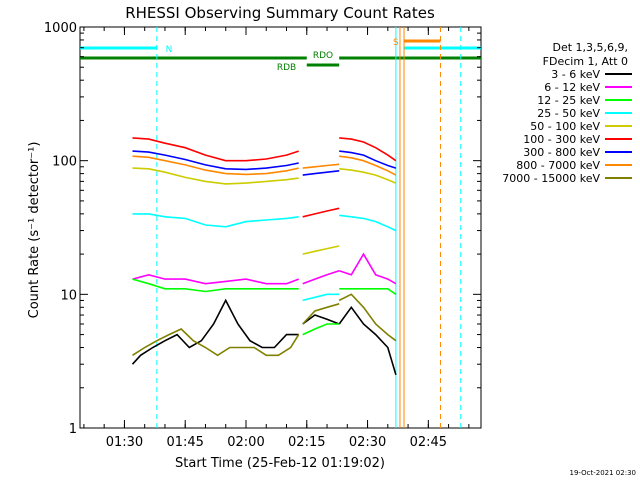 Image resolution: width=640 pixels, height=480 pixels. I want to click on legend-label: 300 - 800 keV, so click(561, 152).